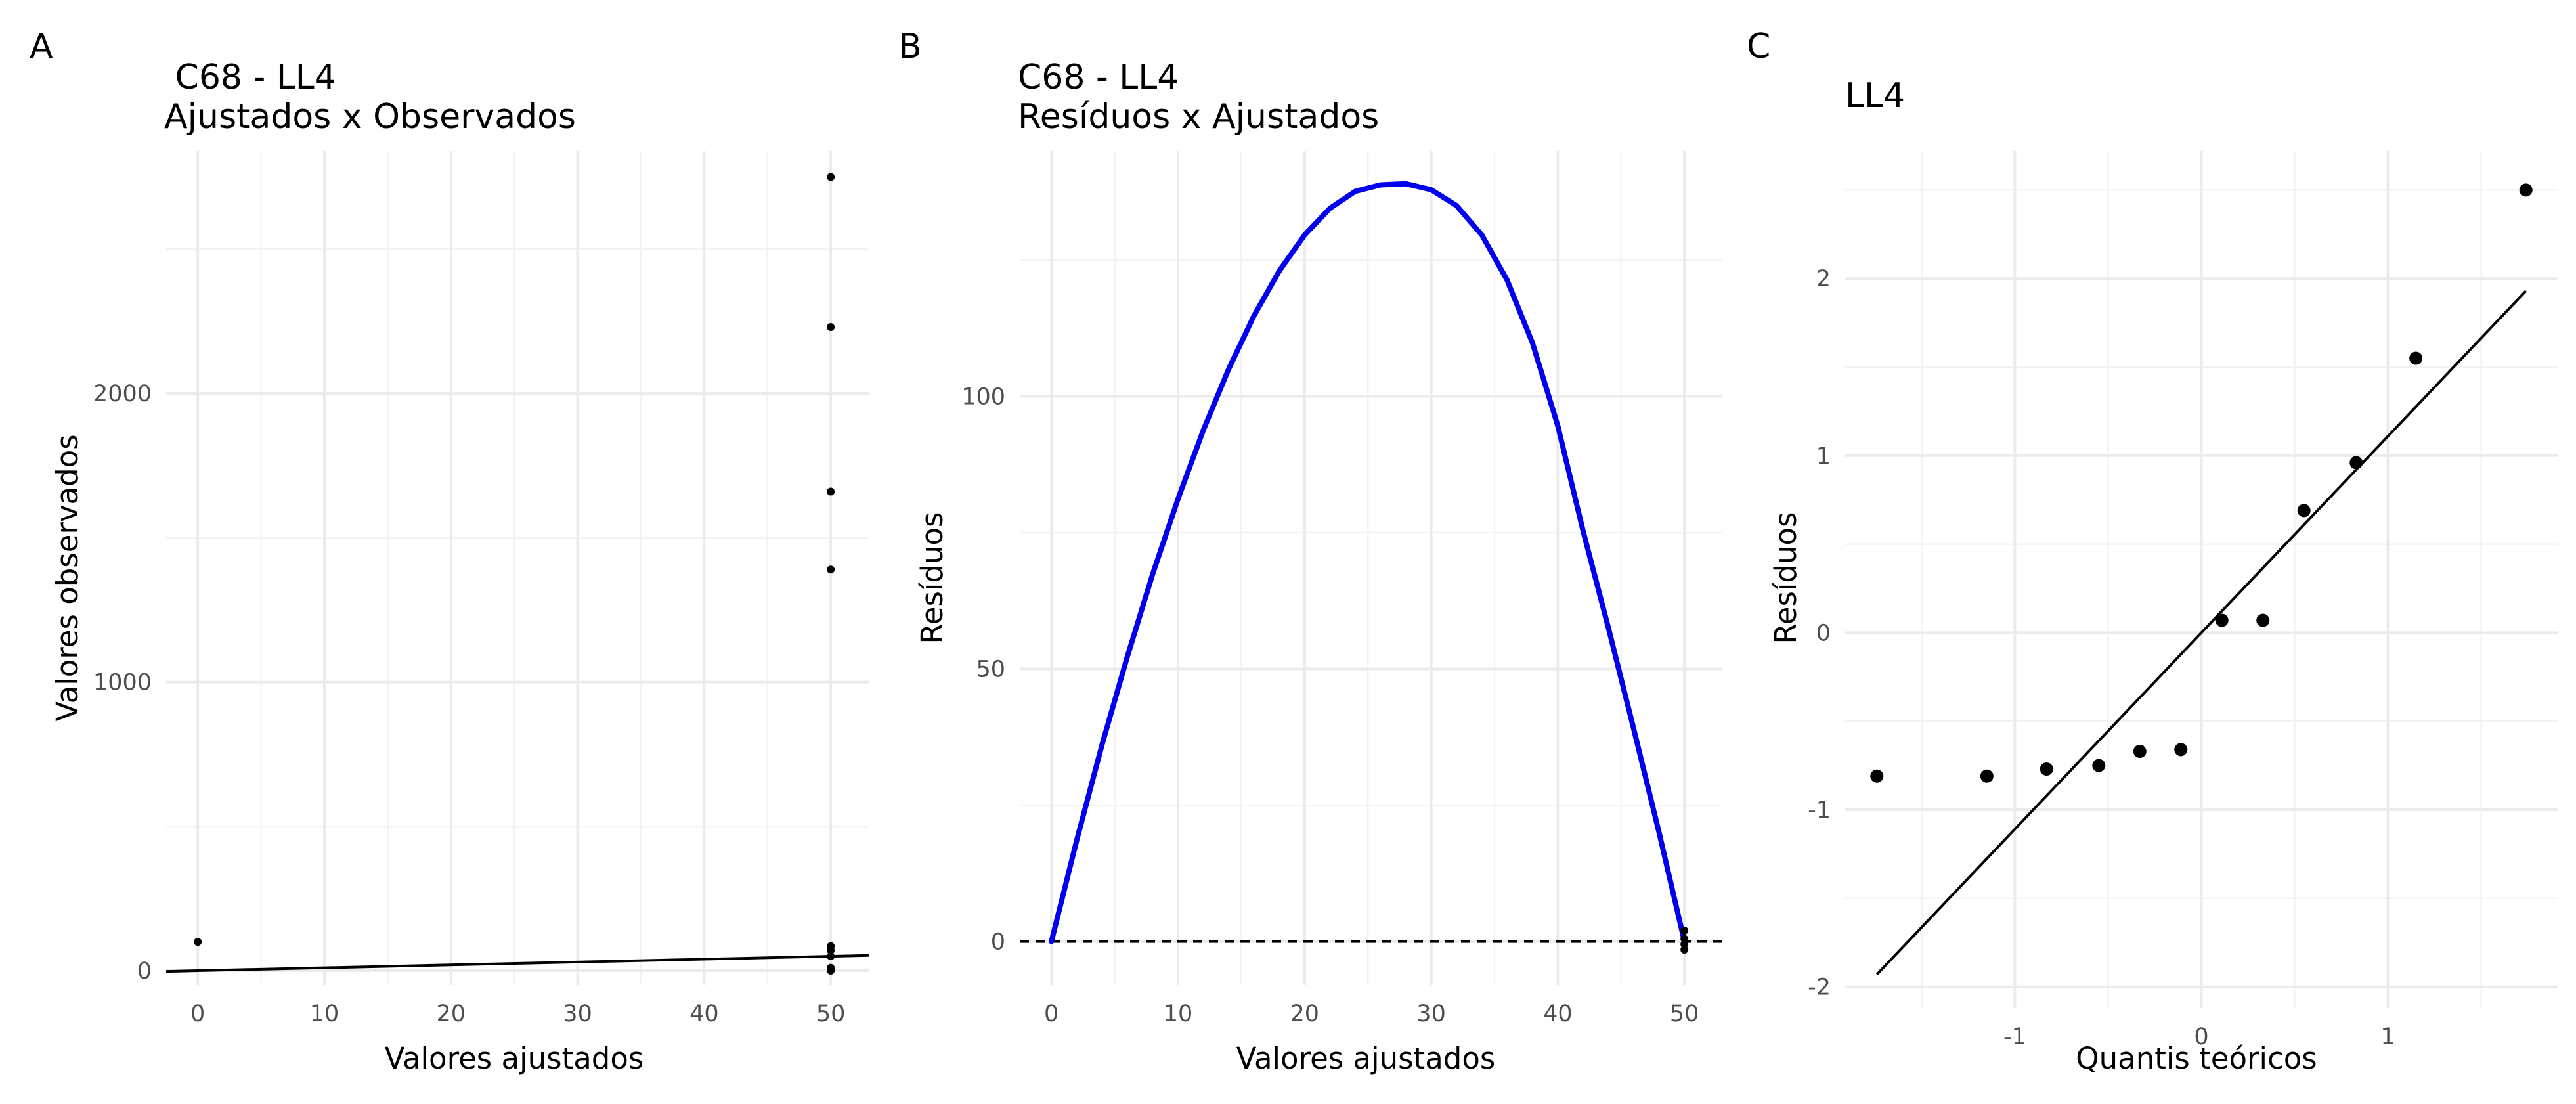 The height and width of the screenshot is (1104, 2576). Describe the element at coordinates (2196, 1058) in the screenshot. I see `panel-c-xlabel: Quantis teóricos` at that location.